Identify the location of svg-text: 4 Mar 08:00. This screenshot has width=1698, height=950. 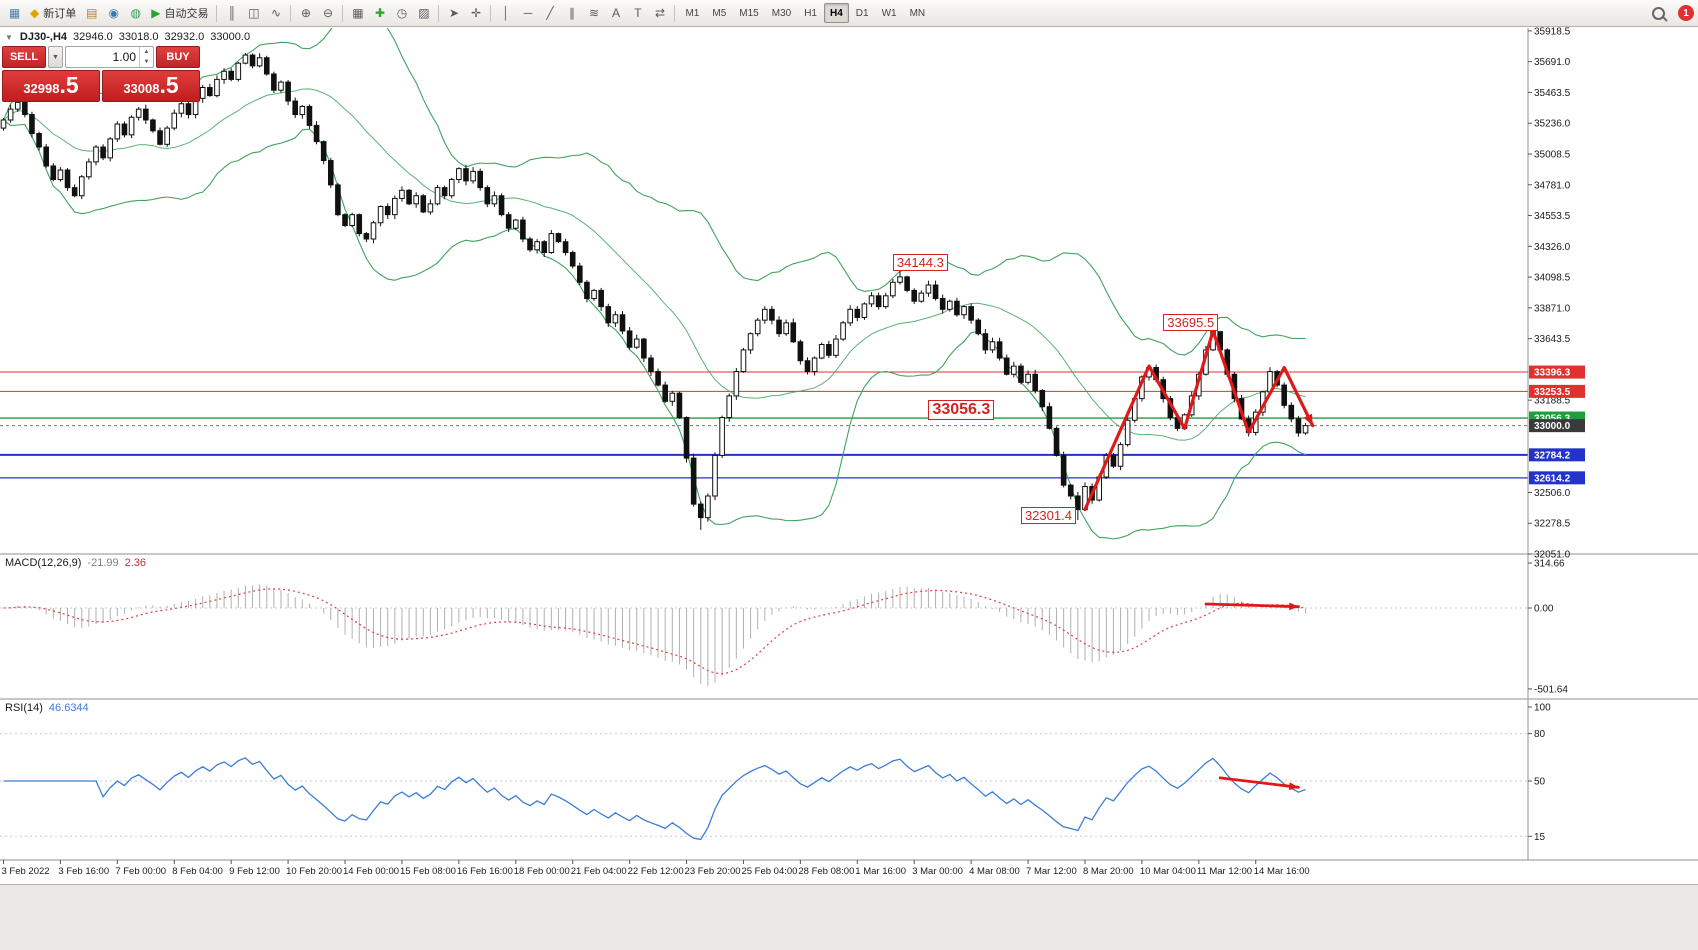
(994, 871).